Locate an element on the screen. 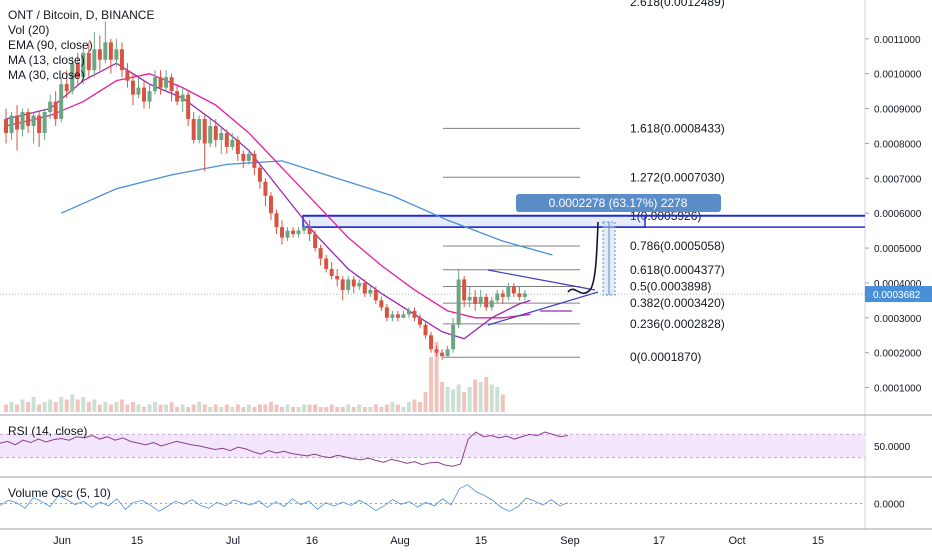 This screenshot has width=932, height=555. x-tick-label: Aug is located at coordinates (400, 541).